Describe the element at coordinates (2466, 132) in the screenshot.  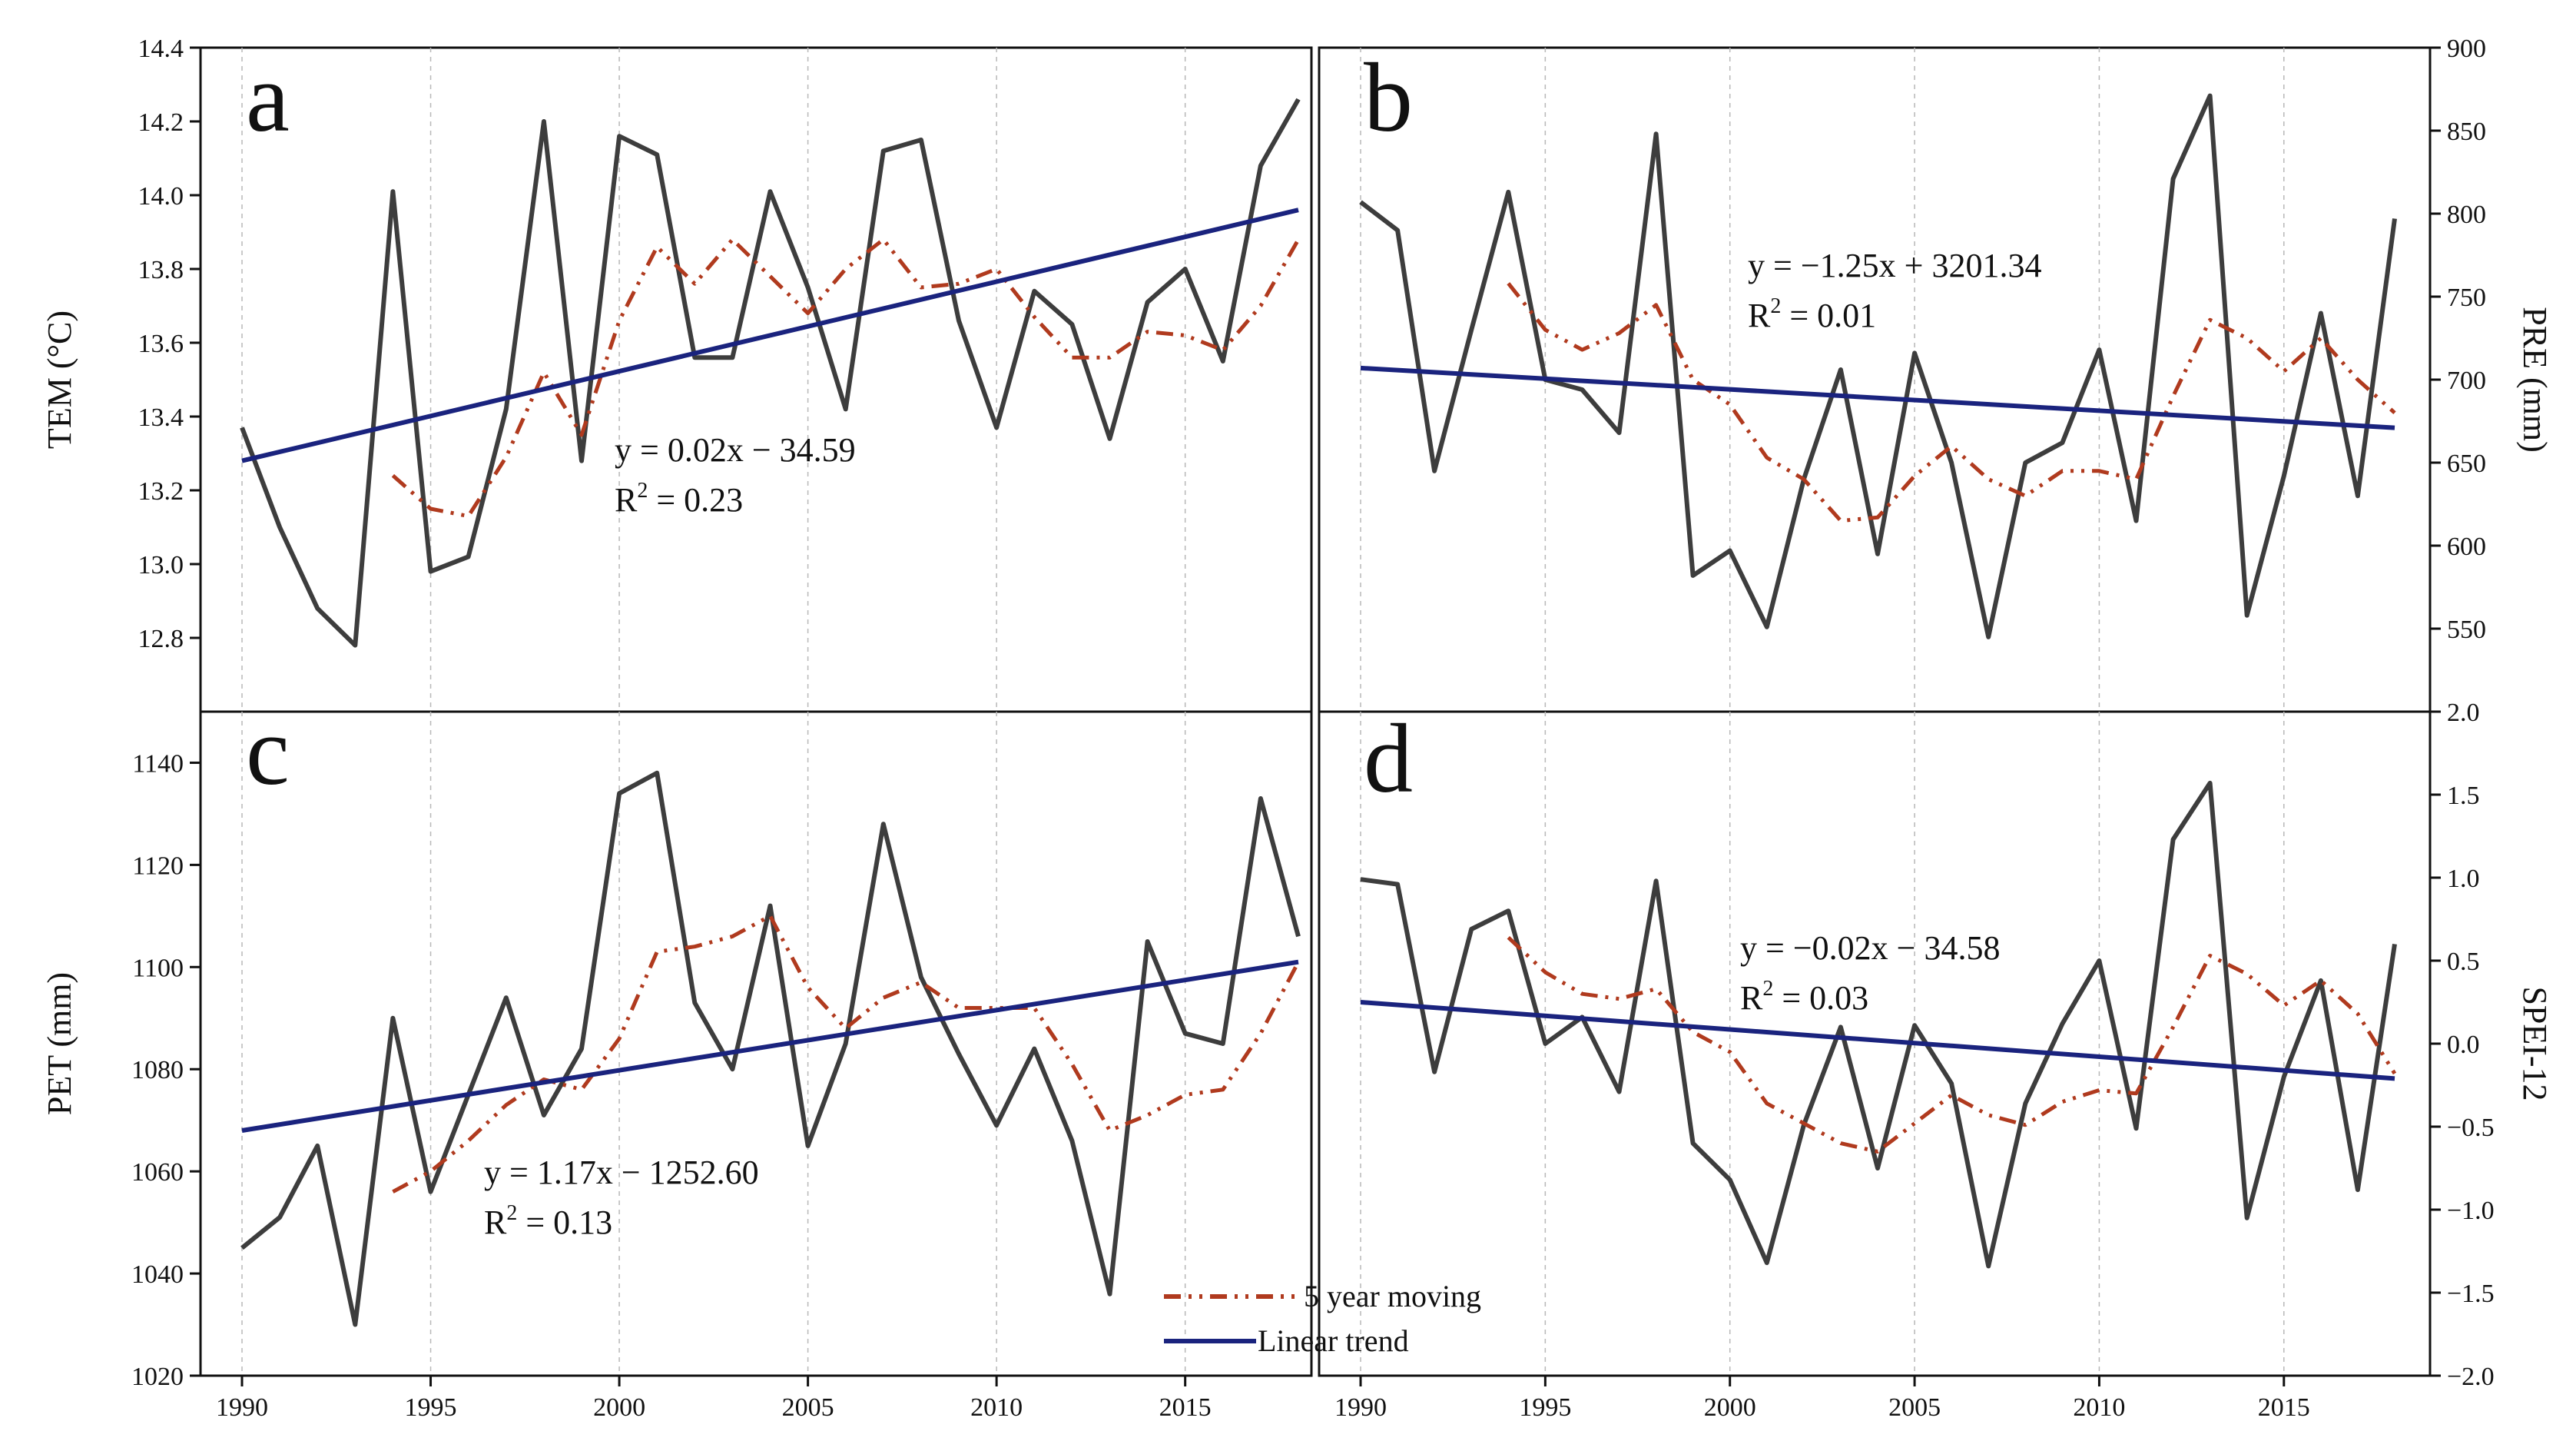
I see `y-tick-label: 850` at that location.